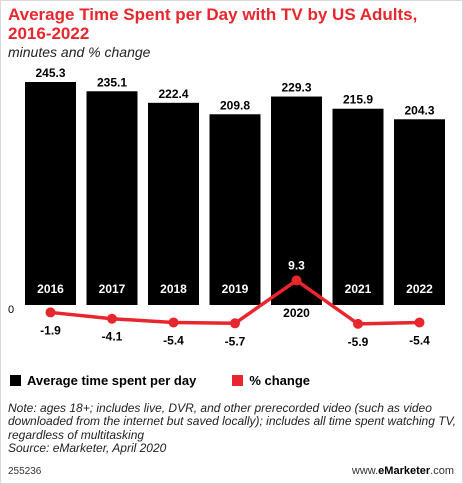 Image resolution: width=463 pixels, height=484 pixels. What do you see at coordinates (296, 265) in the screenshot?
I see `line-value-label-2020: 9.3` at bounding box center [296, 265].